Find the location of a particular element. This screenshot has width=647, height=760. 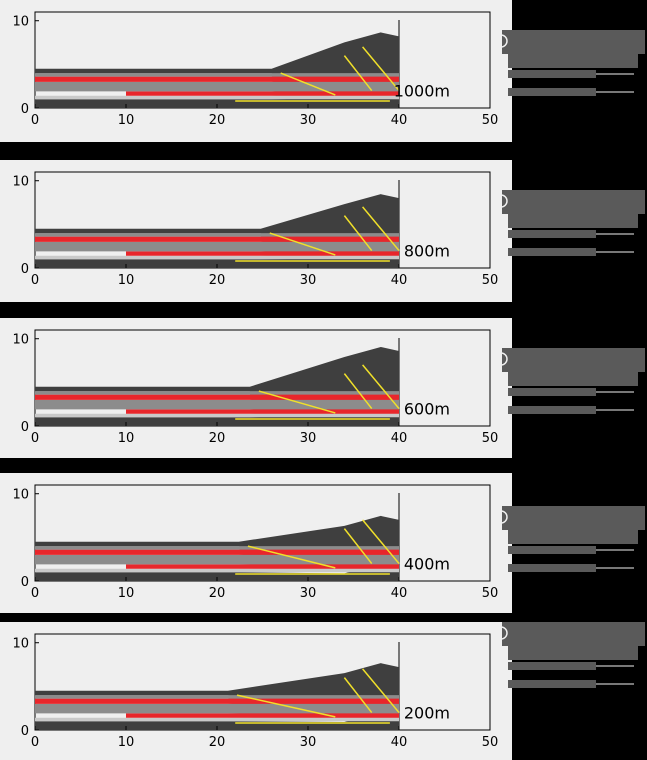

plot-panel: 0 10 20 30 40 50 0 10 800m is located at coordinates (256, 231).